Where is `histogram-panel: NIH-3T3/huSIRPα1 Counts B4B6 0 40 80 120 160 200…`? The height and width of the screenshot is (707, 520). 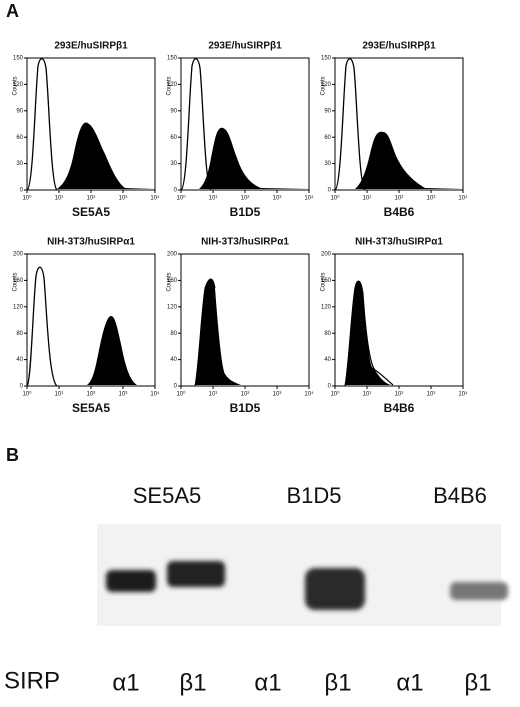
histogram-panel: NIH-3T3/huSIRPα1 Counts B4B6 0 40 80 120 160 200… is located at coordinates (394, 326).